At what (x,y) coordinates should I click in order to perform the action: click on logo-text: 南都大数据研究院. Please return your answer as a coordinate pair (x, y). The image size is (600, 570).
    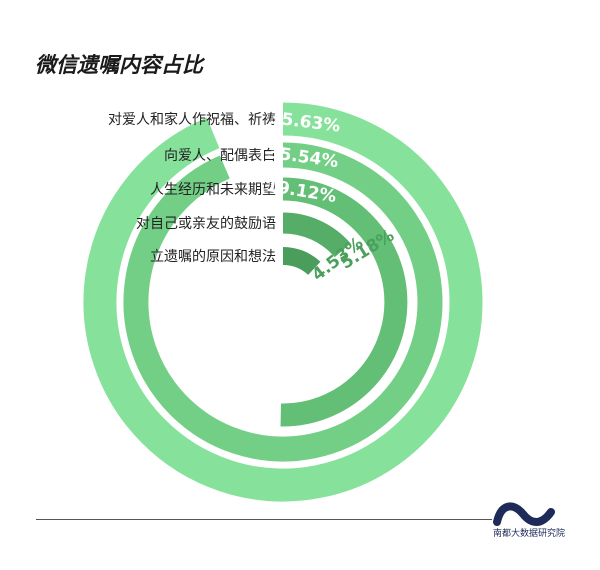
    Looking at the image, I should click on (528, 534).